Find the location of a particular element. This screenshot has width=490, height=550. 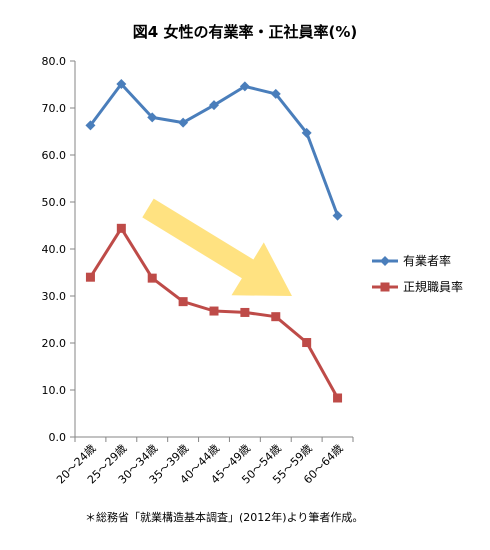

y-tick-label: 0.0 is located at coordinates (58, 437).